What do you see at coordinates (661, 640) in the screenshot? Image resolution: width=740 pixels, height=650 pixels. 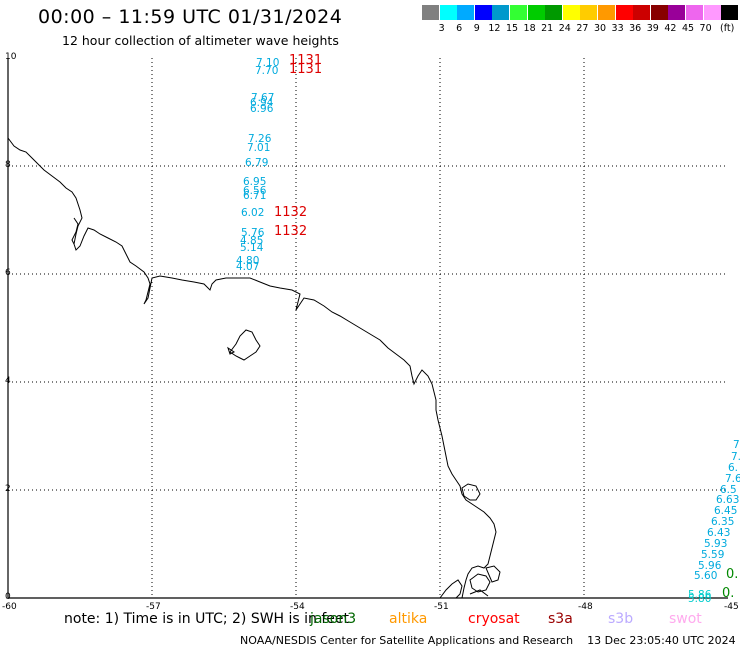 I see `generated-timestamp: 13 Dec 23:05:40 UTC 2024` at bounding box center [661, 640].